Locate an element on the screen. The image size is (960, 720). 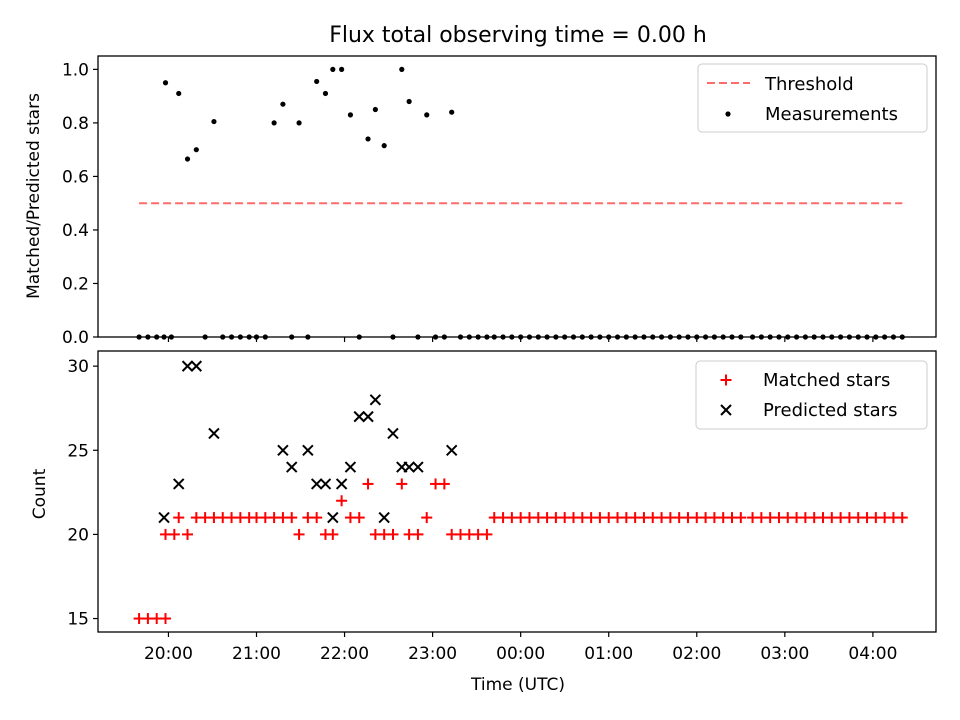
x-tick-label: 00:00 is located at coordinates (520, 654).